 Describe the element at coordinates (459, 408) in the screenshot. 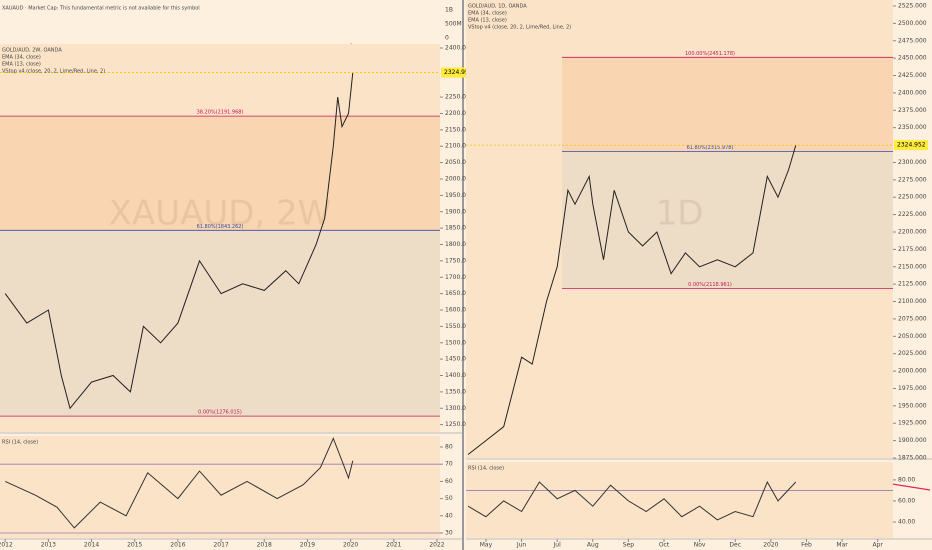

I see `y-tick-label: 1300.000` at that location.